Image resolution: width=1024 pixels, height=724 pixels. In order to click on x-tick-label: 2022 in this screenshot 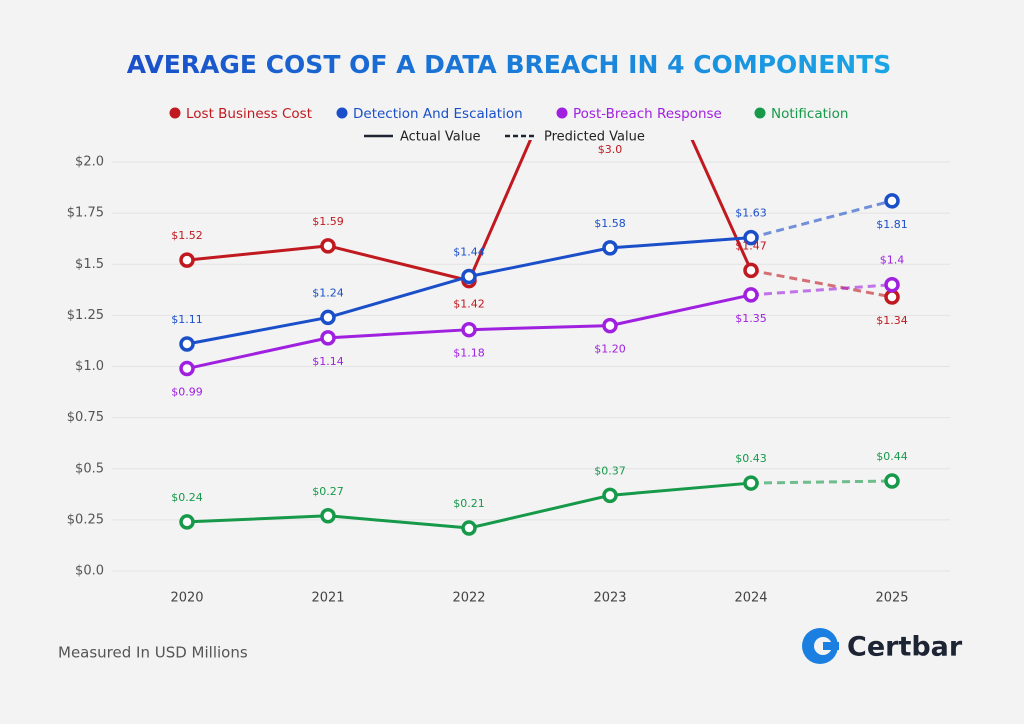, I will do `click(468, 598)`.